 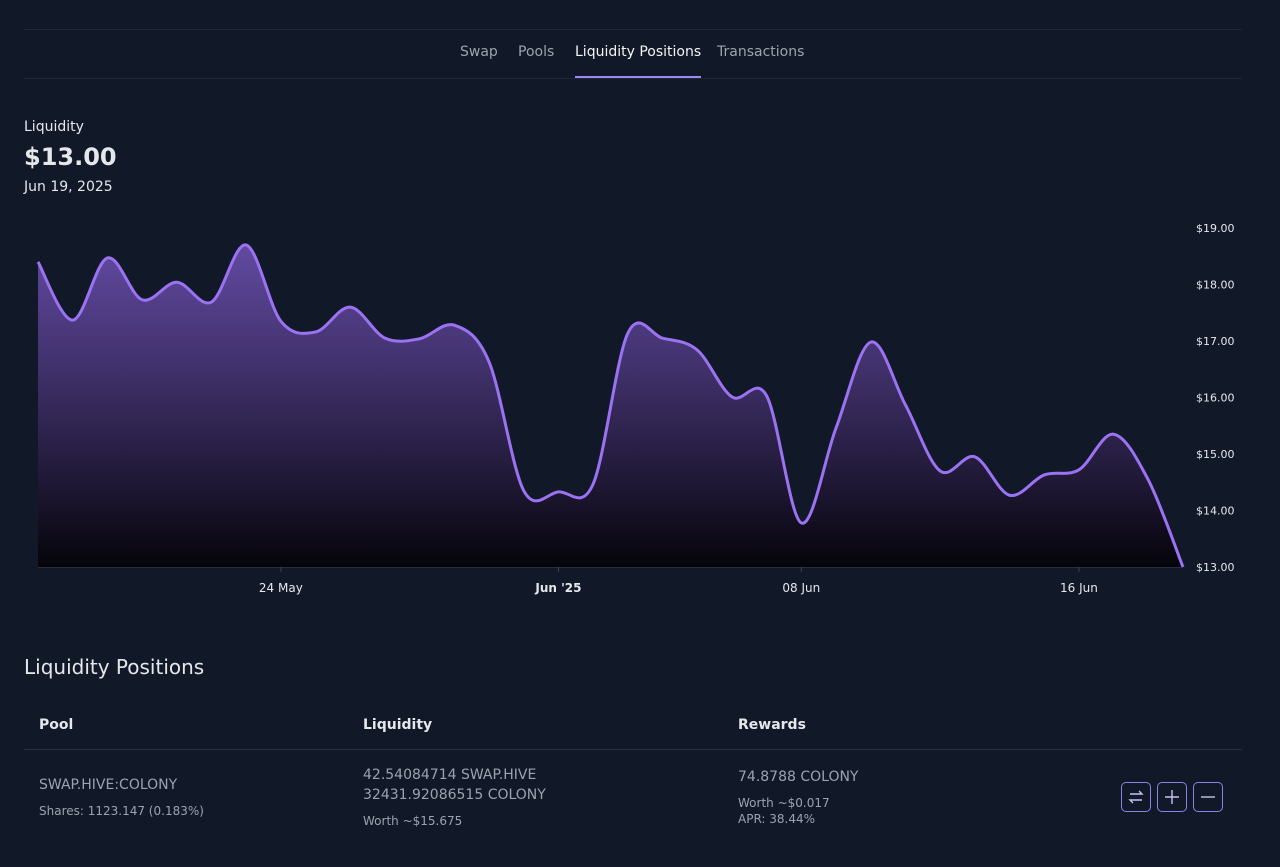 I want to click on swap-button, so click(x=1136, y=797).